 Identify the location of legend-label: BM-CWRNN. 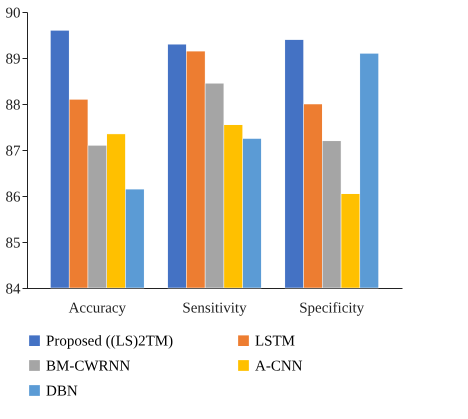
(88, 366).